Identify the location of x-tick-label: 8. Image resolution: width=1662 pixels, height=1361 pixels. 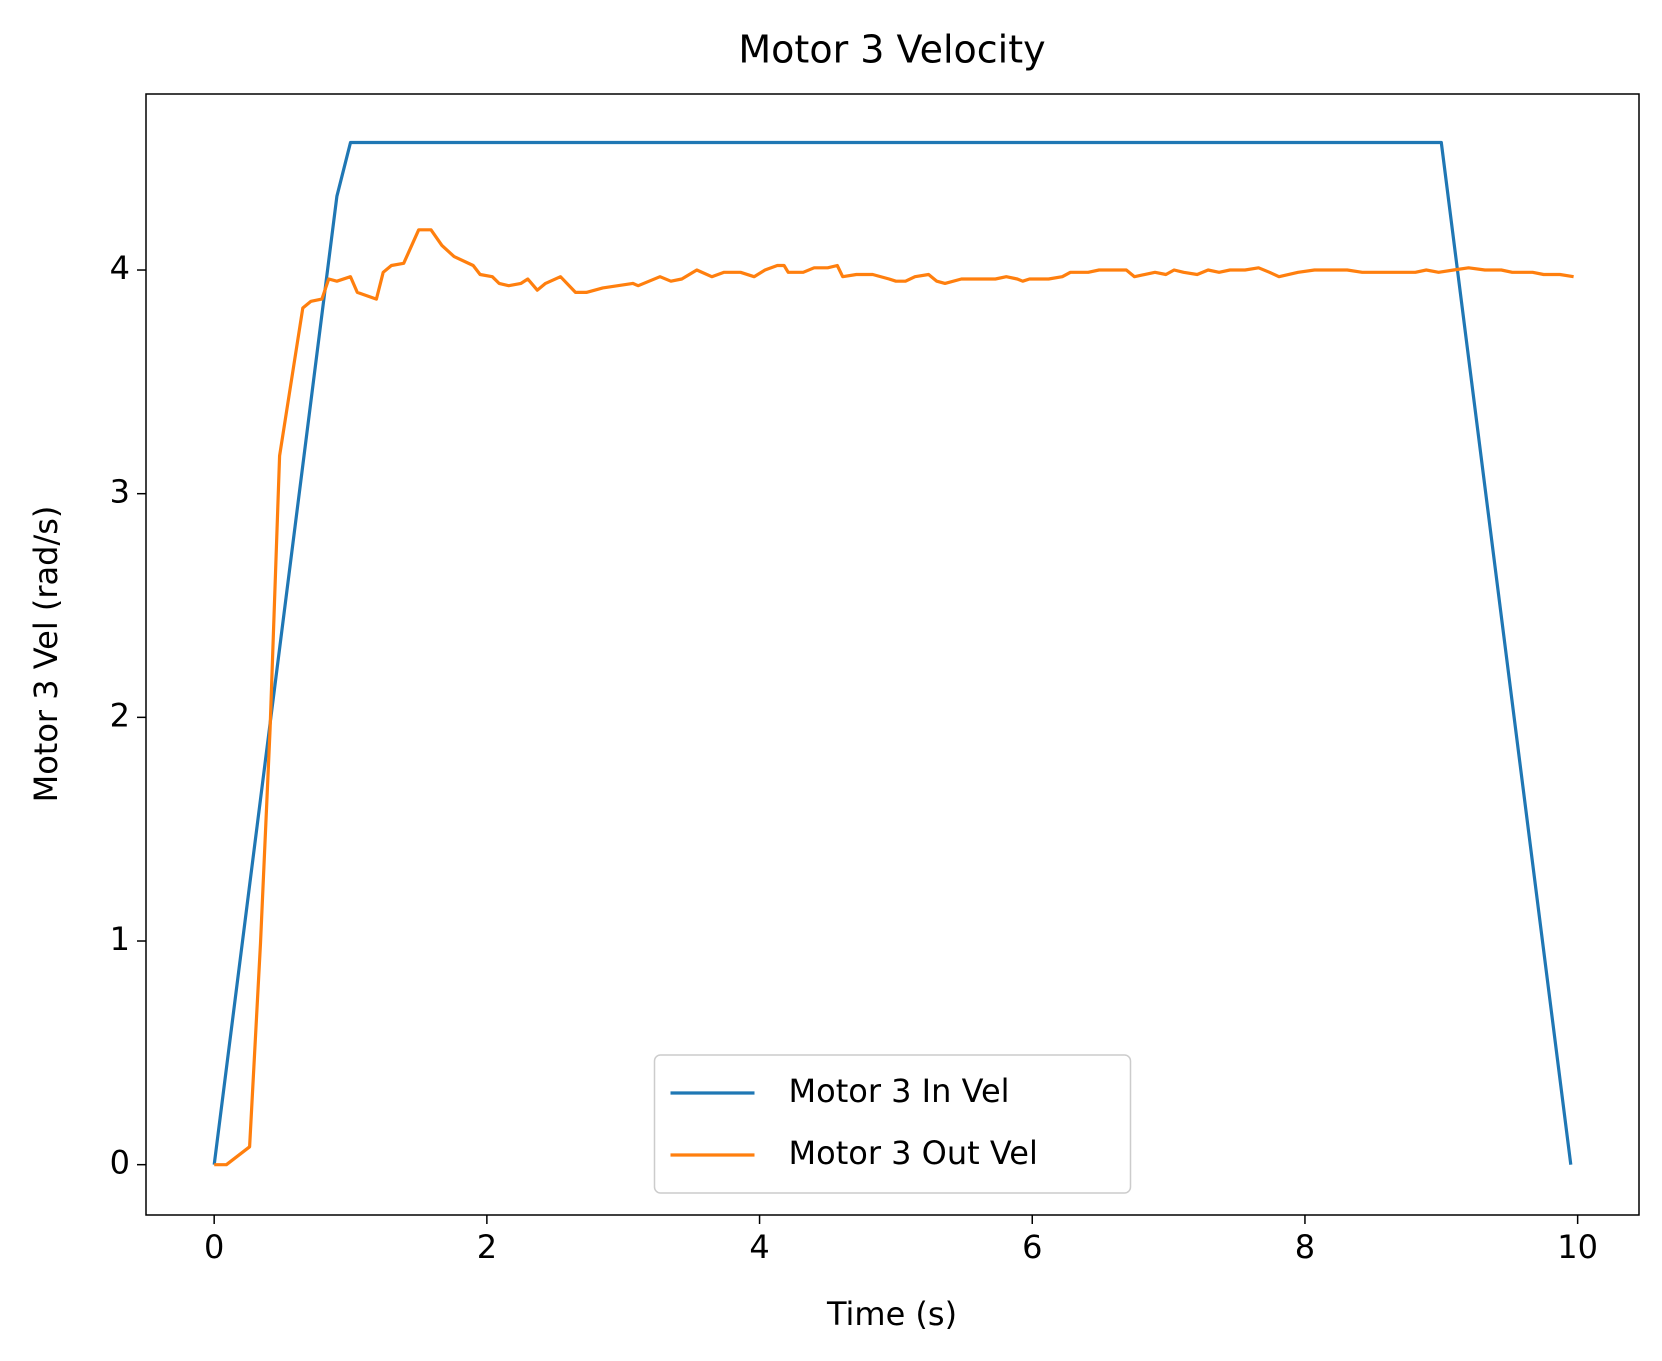
(1305, 1247).